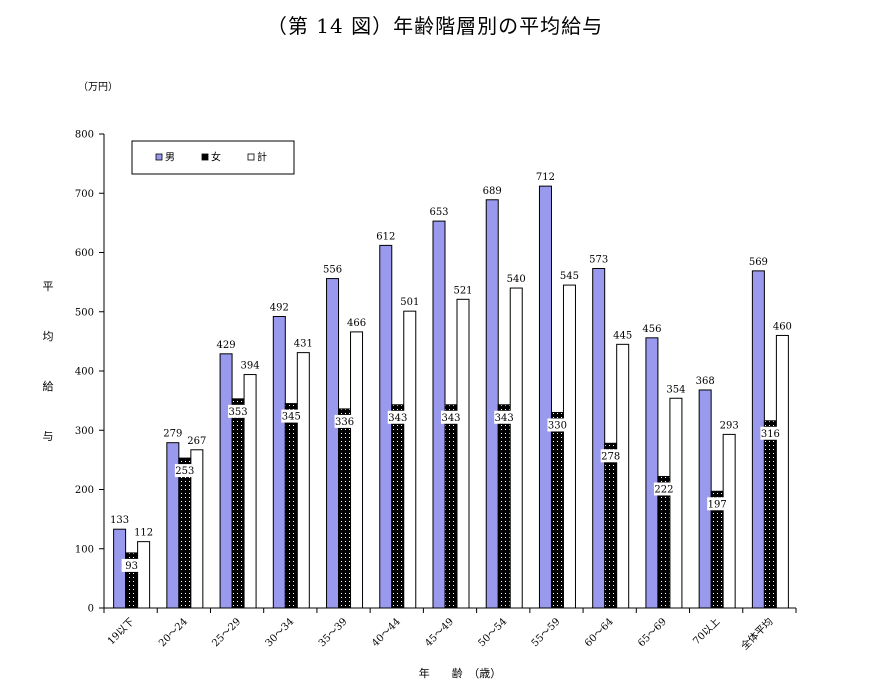 This screenshot has width=870, height=700. I want to click on data-label: 253, so click(184, 471).